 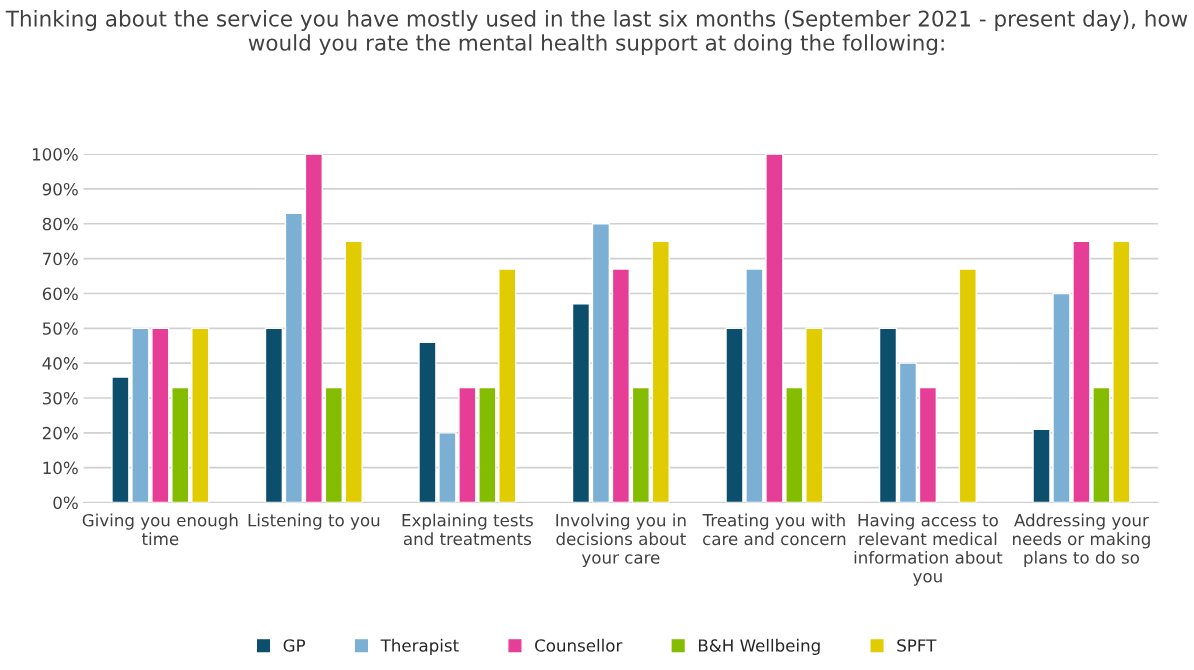 What do you see at coordinates (60, 294) in the screenshot?
I see `y-tick-label: 60%` at bounding box center [60, 294].